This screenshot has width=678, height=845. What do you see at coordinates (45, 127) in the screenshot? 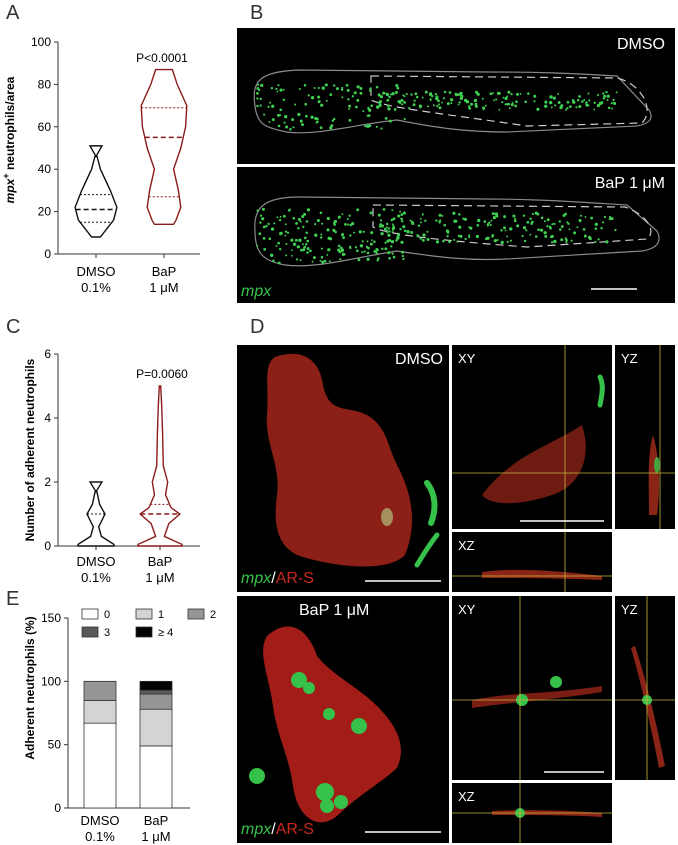
I see `chart-a-ytick-label: 60` at bounding box center [45, 127].